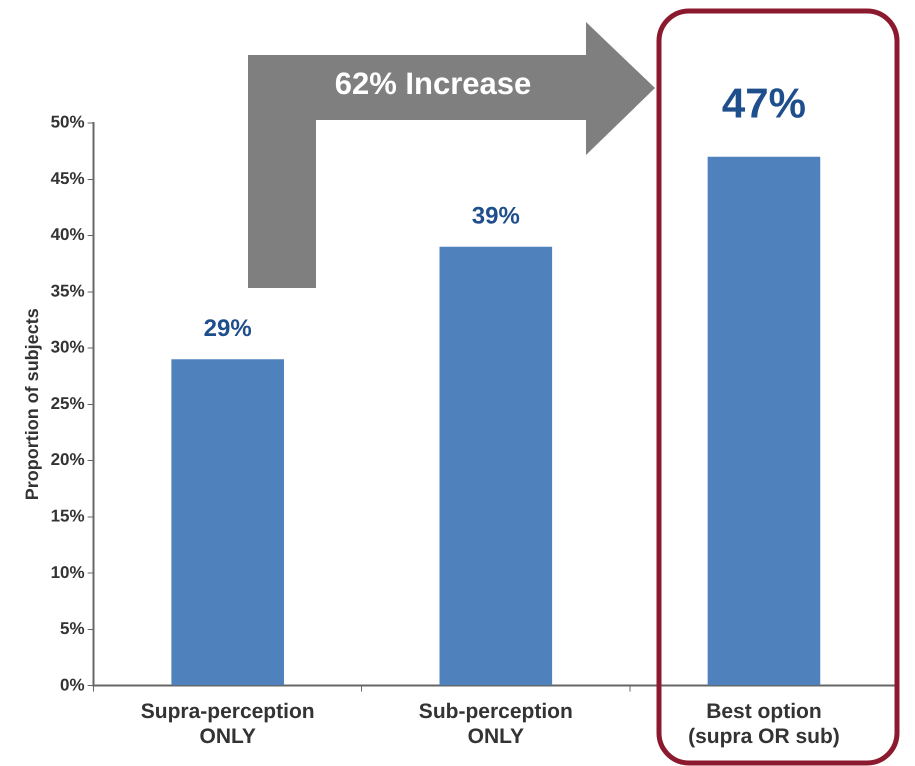 The width and height of the screenshot is (915, 766). I want to click on y-tick-label: 35%, so click(67, 290).